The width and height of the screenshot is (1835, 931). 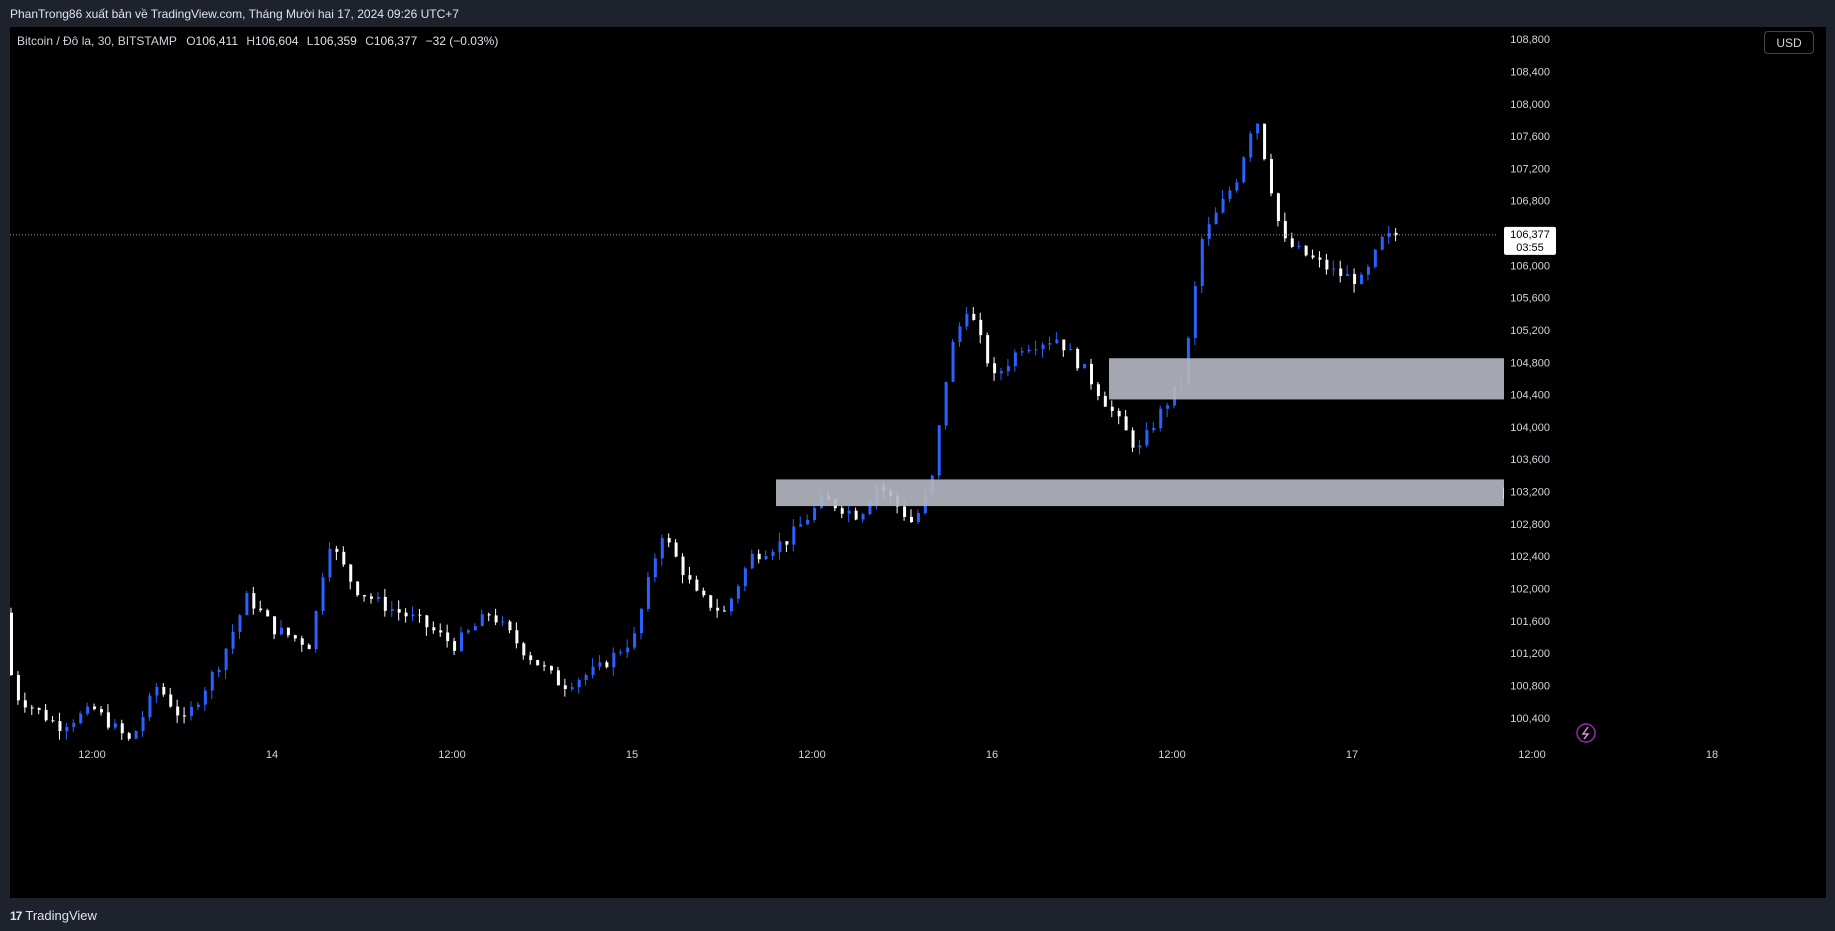 What do you see at coordinates (1530, 240) in the screenshot?
I see `last-price-tag: 106,377 03:55` at bounding box center [1530, 240].